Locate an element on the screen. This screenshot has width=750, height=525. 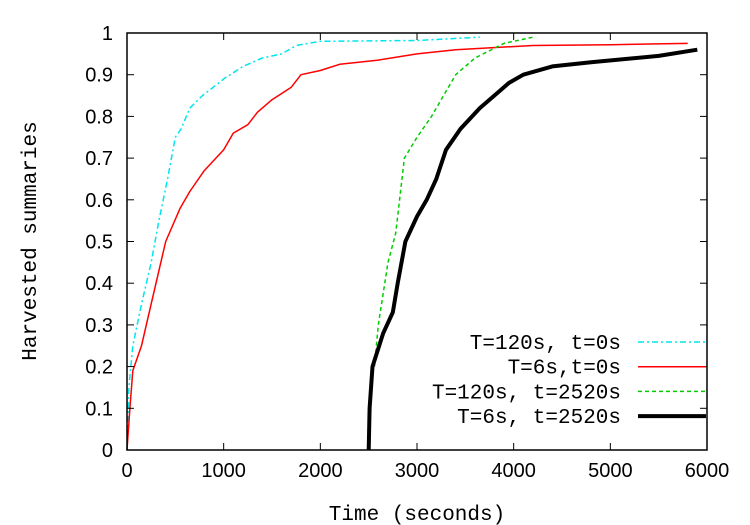
legend-label: T=120s, t=0s is located at coordinates (545, 344).